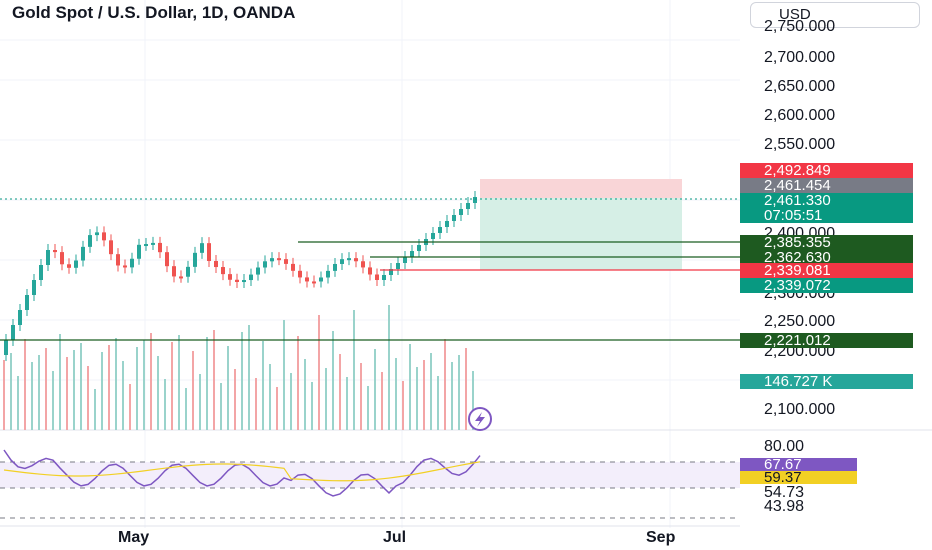  I want to click on rsi-axis-label: 43.98, so click(784, 506).